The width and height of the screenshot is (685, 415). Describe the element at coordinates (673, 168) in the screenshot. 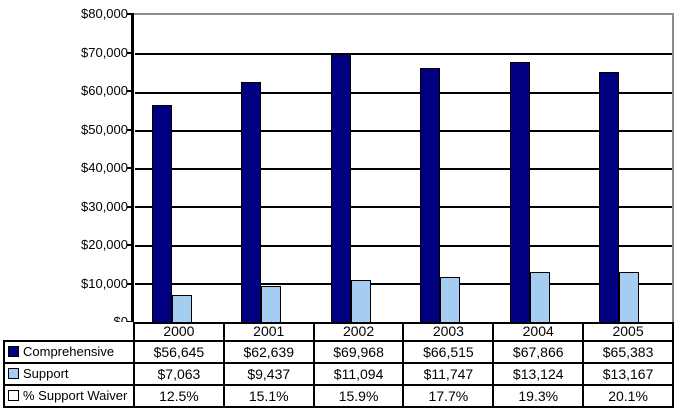

I see `plot-border-right` at that location.